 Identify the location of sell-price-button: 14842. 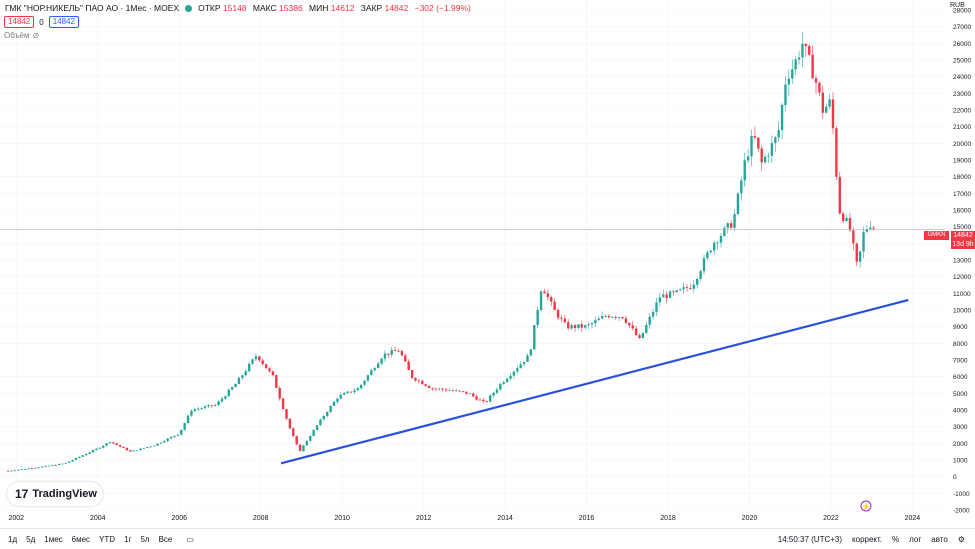
(19, 22).